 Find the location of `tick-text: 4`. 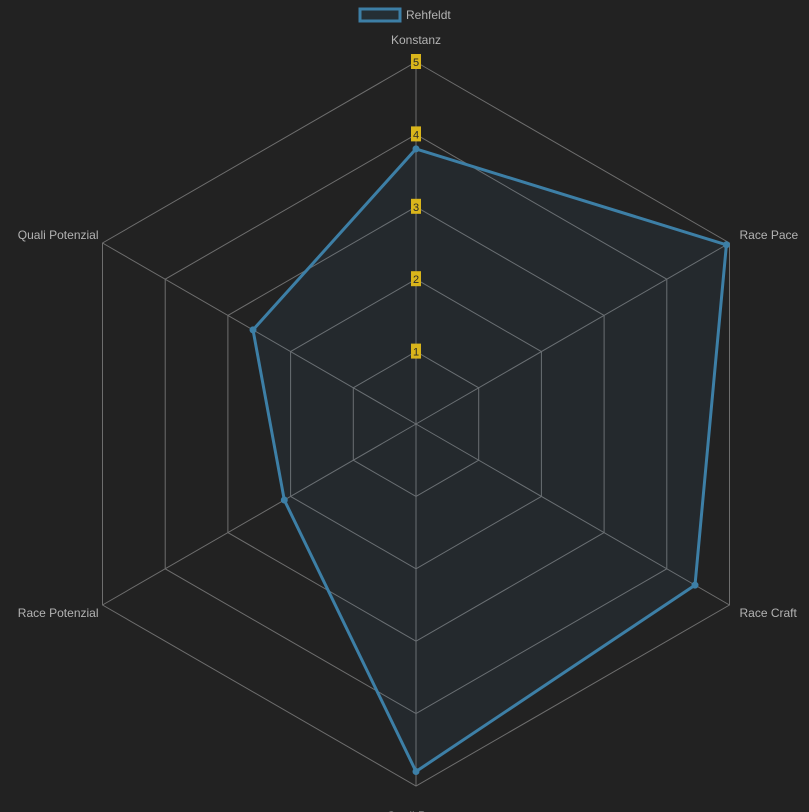

tick-text: 4 is located at coordinates (416, 135).